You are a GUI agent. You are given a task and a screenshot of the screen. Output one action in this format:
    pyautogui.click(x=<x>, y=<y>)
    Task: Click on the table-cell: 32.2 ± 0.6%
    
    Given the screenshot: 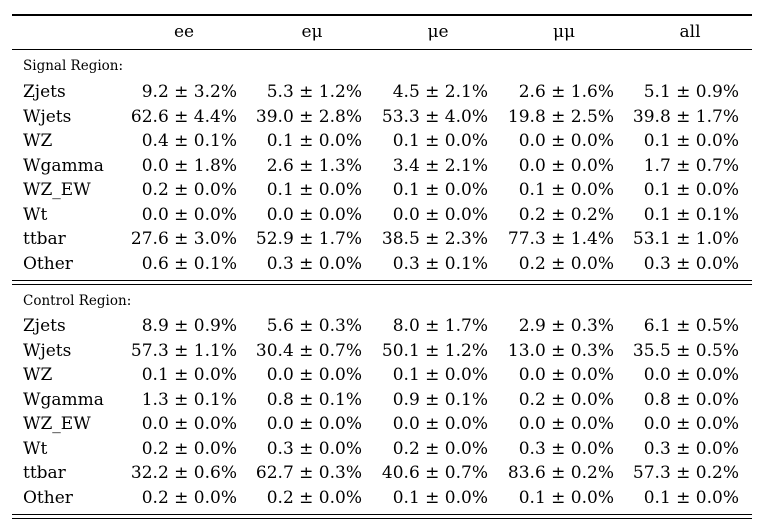 What is the action you would take?
    pyautogui.click(x=183, y=473)
    